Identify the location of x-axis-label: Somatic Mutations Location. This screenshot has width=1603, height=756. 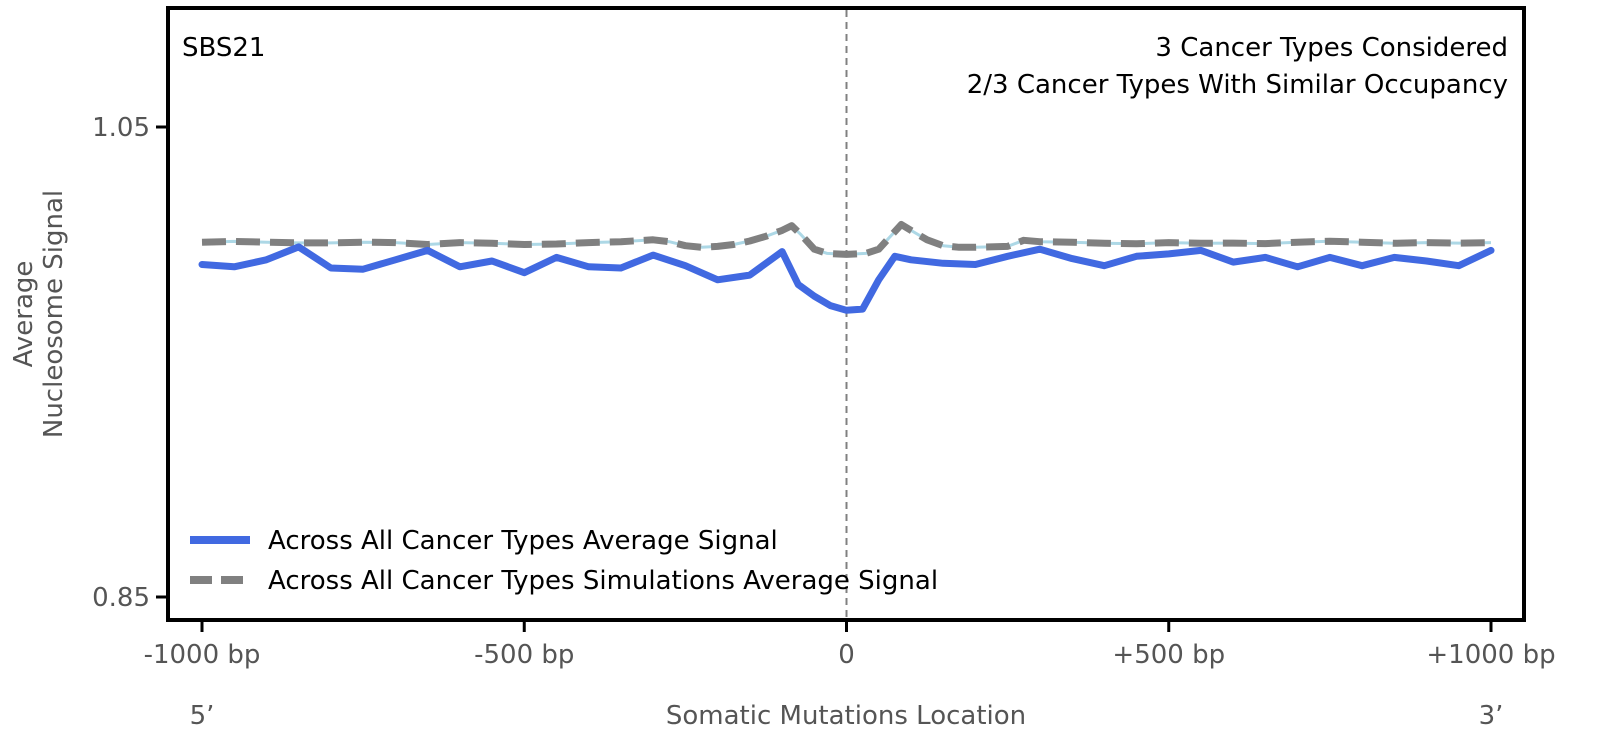
(846, 716).